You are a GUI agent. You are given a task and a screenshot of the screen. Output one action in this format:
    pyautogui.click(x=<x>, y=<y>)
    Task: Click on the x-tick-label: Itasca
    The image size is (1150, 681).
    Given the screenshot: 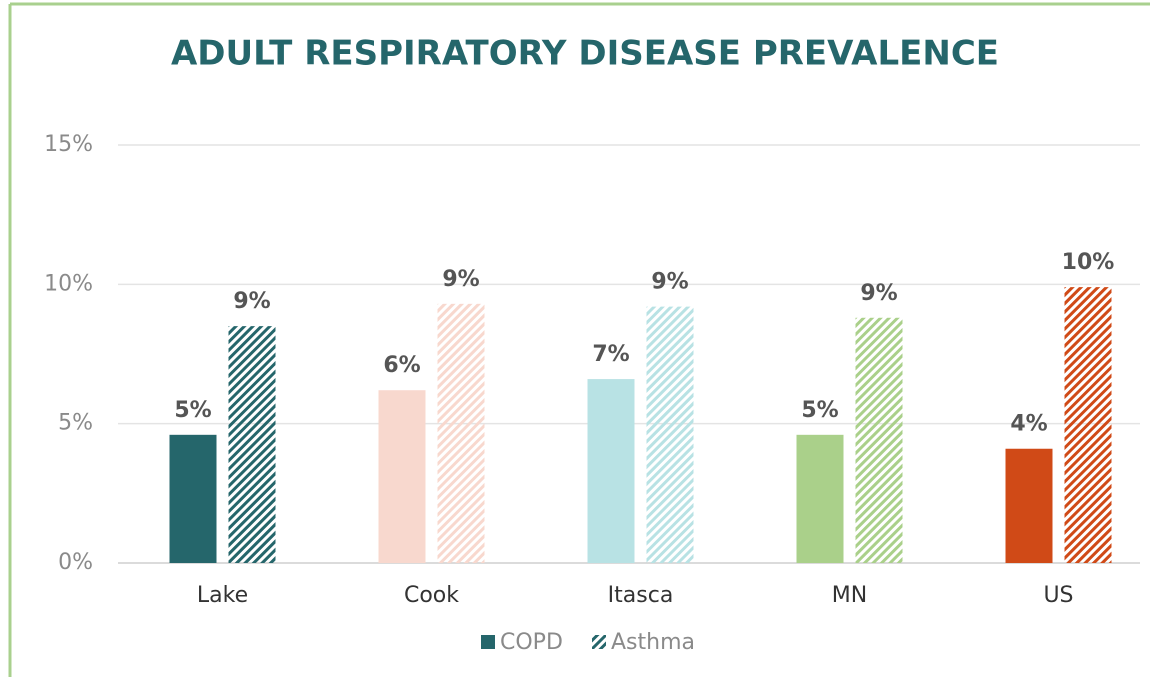 What is the action you would take?
    pyautogui.click(x=641, y=595)
    